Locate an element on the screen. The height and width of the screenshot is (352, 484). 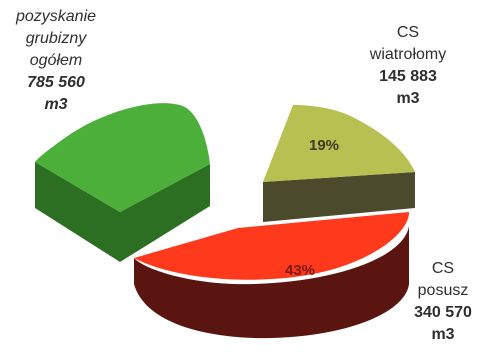
label-total-value: 785 560 is located at coordinates (56, 82).